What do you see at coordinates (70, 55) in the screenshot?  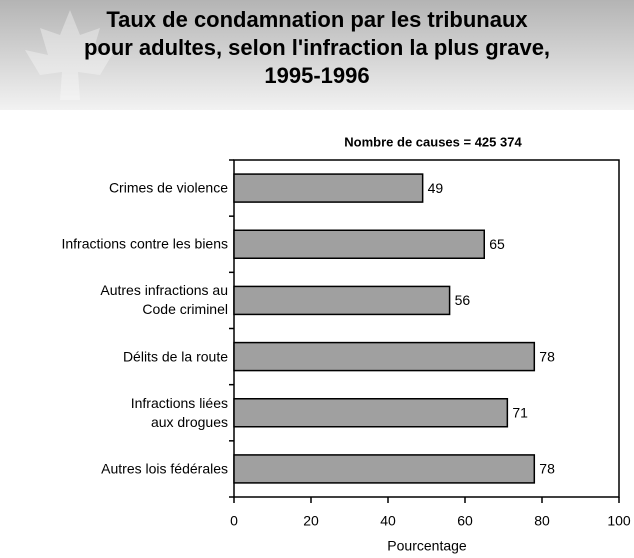 I see `maple-leaf` at bounding box center [70, 55].